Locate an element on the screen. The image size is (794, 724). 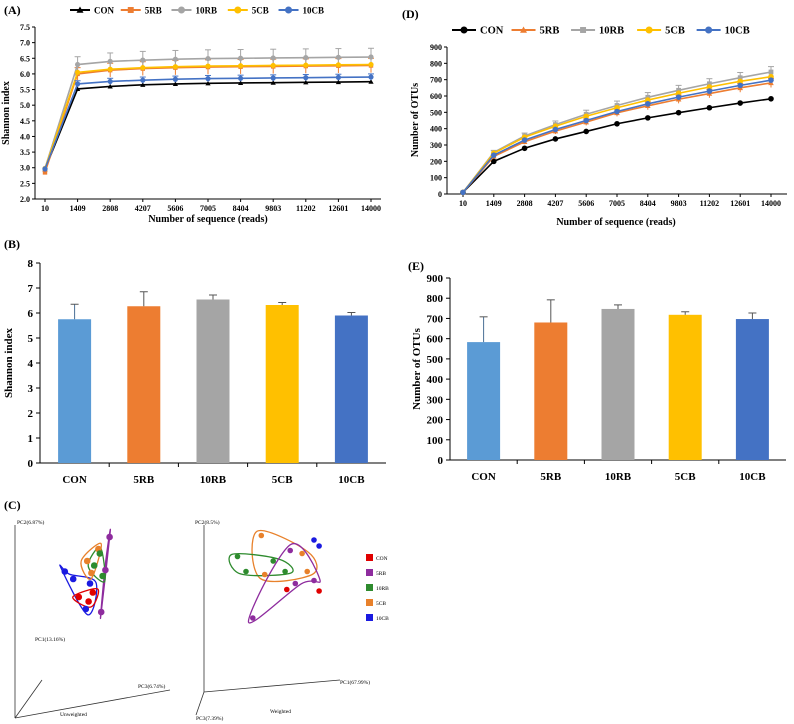
y-tick-label: 3.0 is located at coordinates (25, 168).